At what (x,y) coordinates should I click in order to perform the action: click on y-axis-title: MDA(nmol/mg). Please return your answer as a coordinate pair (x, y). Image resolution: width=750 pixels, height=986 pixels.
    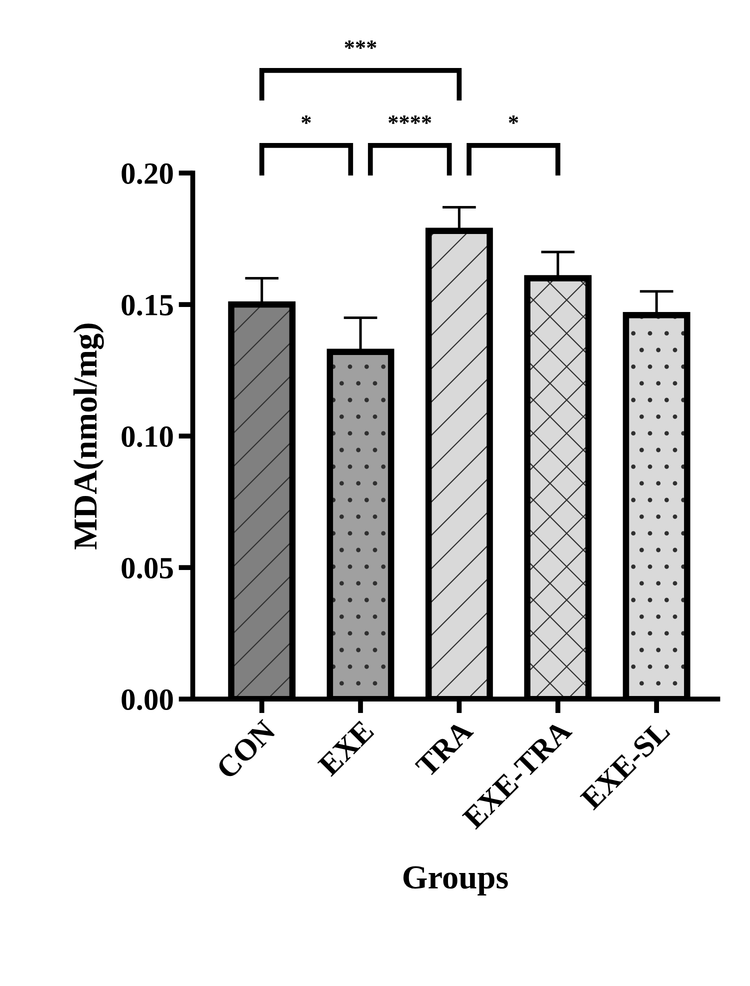
    Looking at the image, I should click on (88, 437).